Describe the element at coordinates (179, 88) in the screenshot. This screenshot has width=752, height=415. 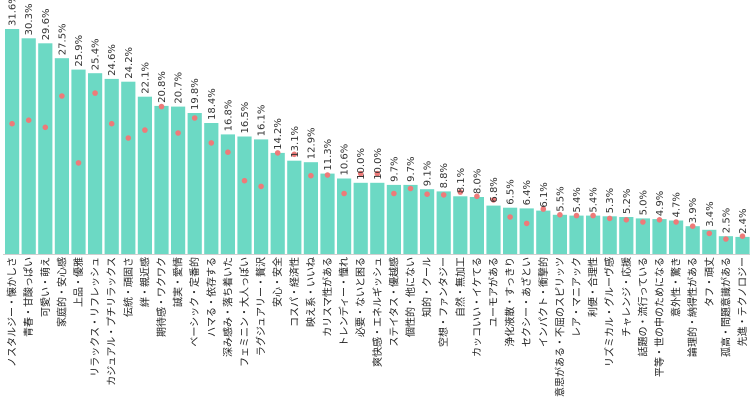
I see `value-label: 20.7%` at that location.